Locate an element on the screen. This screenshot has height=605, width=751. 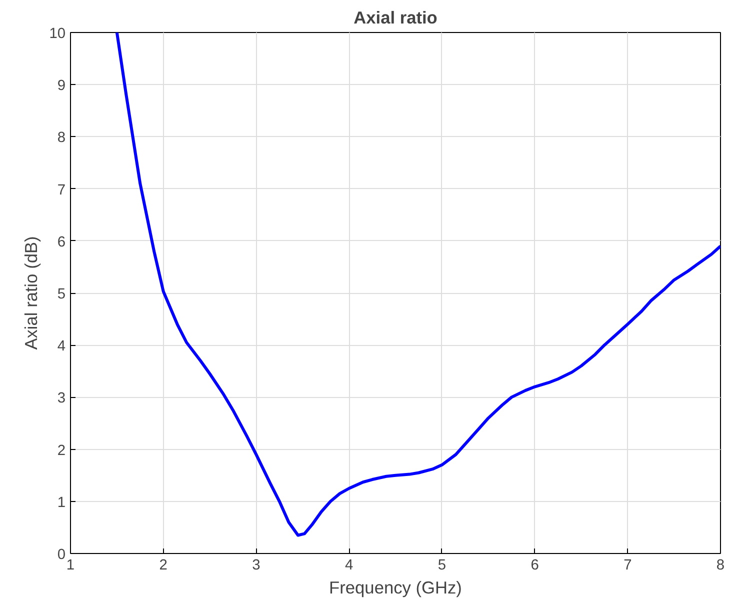
y-tick-label: 2 is located at coordinates (61, 450).